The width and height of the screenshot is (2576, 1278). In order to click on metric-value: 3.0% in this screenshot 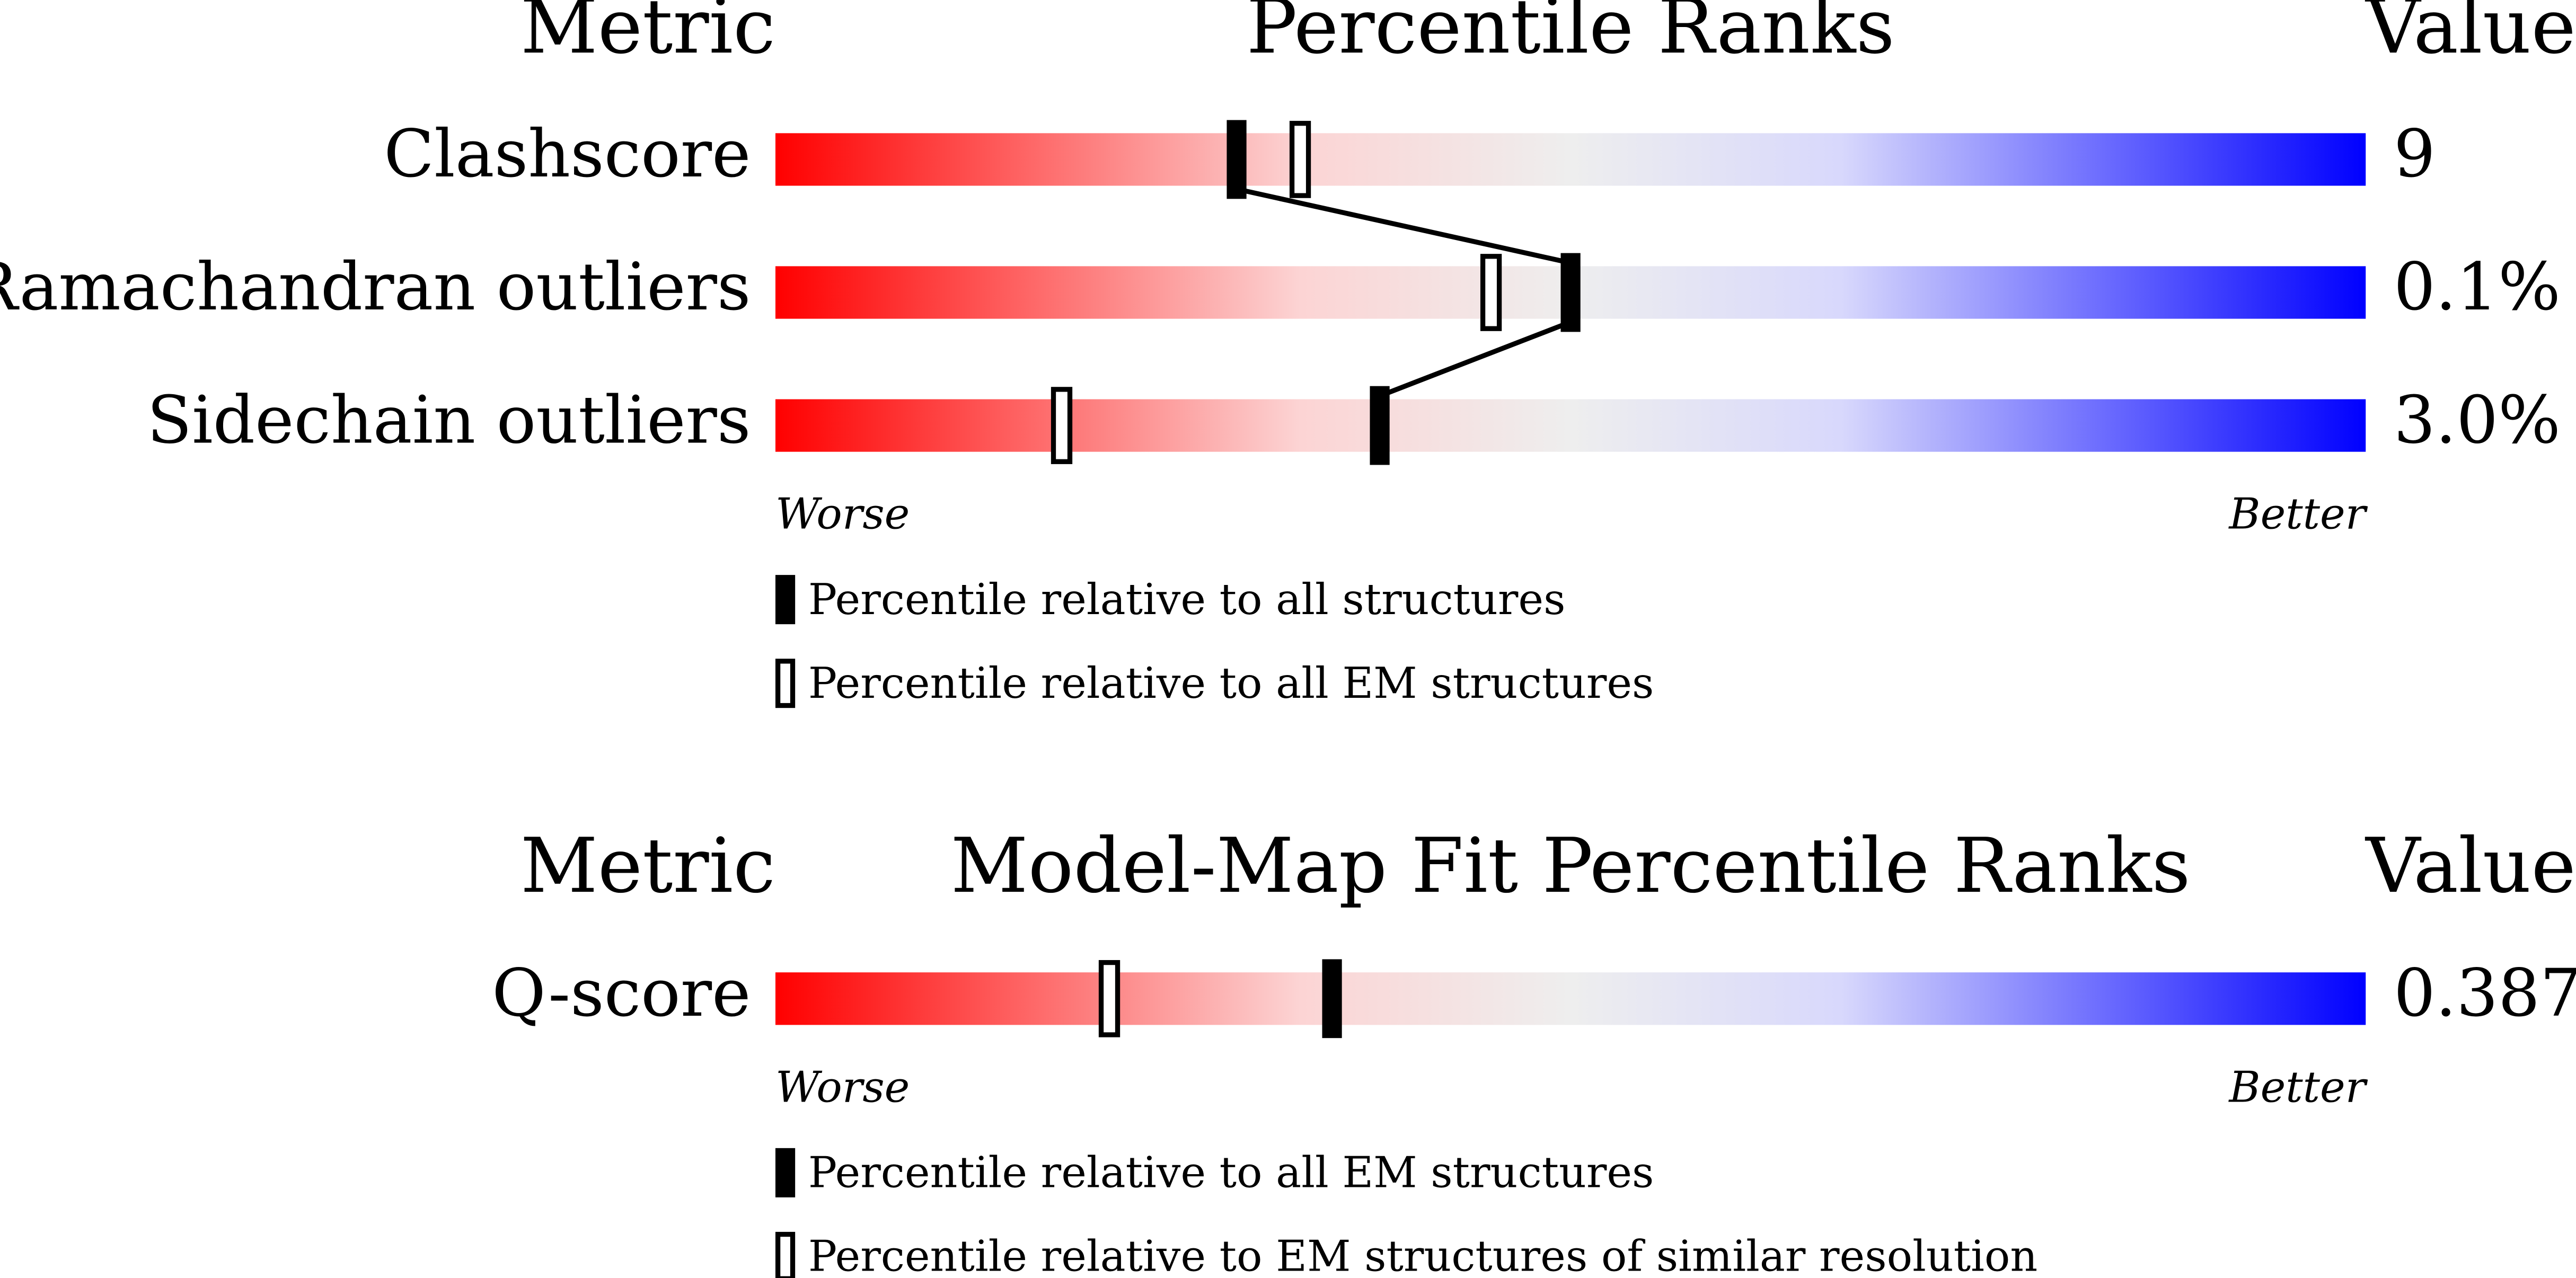, I will do `click(2477, 420)`.